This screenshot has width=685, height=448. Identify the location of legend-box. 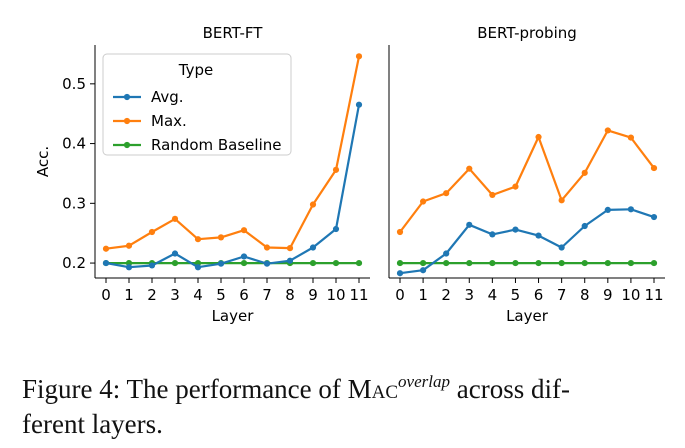
(197, 104).